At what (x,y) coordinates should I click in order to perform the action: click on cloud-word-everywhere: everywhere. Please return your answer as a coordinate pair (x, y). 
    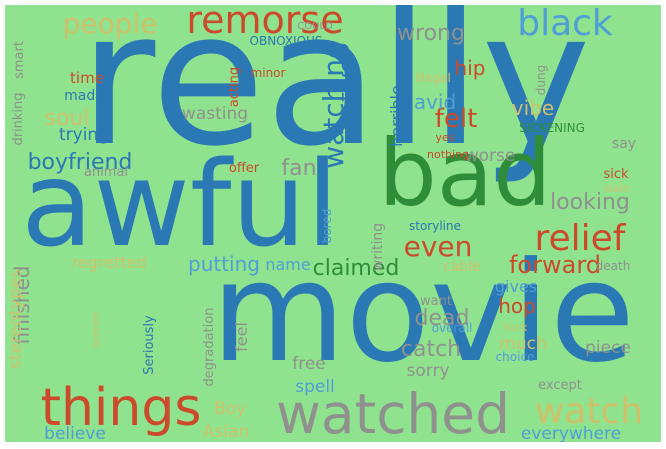
    Looking at the image, I should click on (571, 433).